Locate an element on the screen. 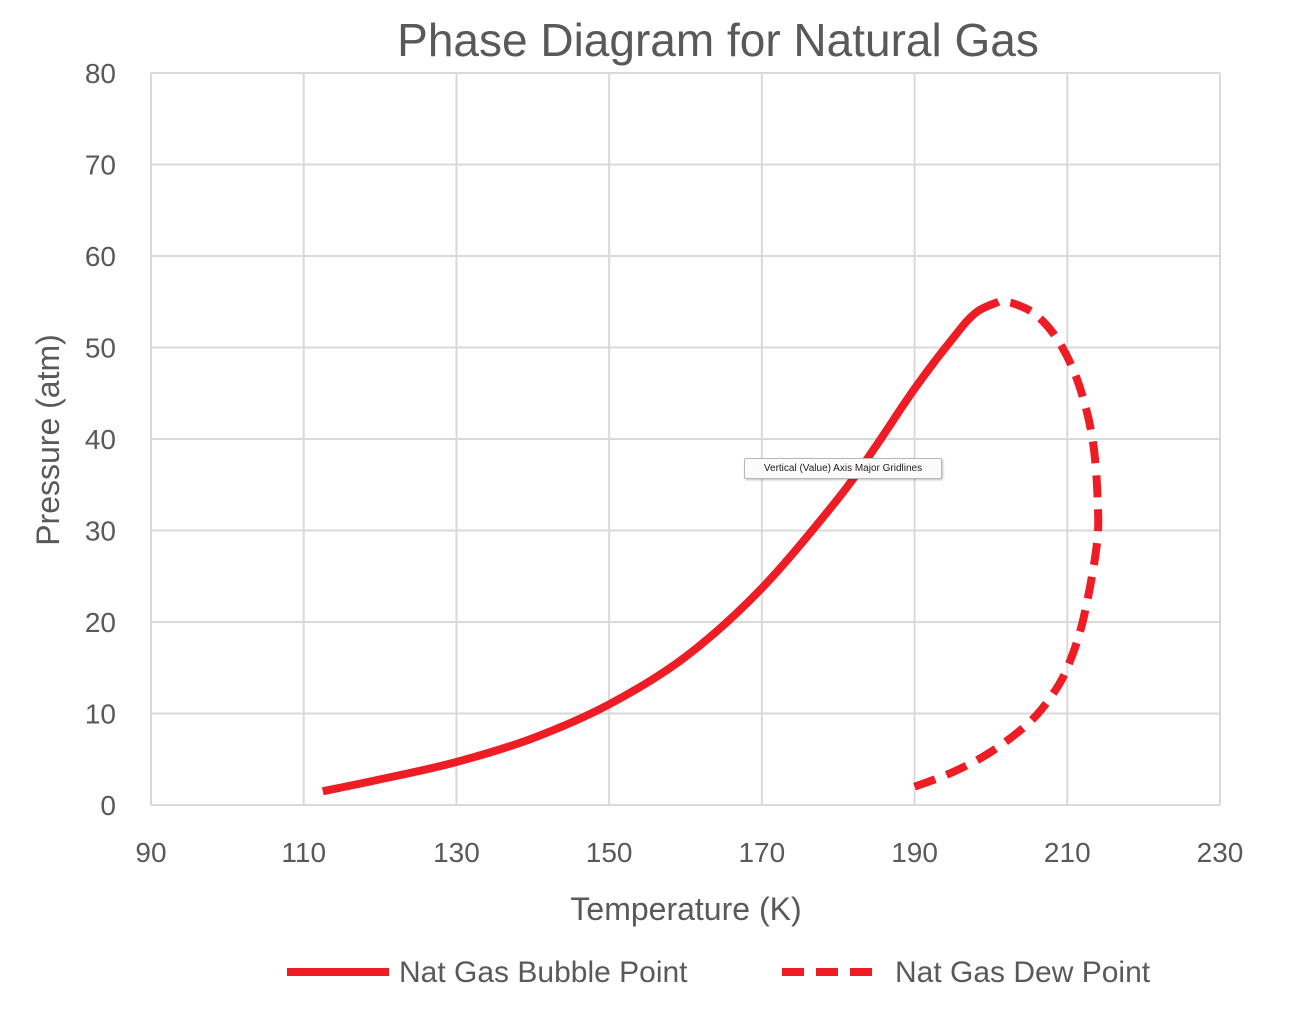 The height and width of the screenshot is (1010, 1307). x-axis-ticks: 90 110 130 150 170 190 210 230 is located at coordinates (689, 852).